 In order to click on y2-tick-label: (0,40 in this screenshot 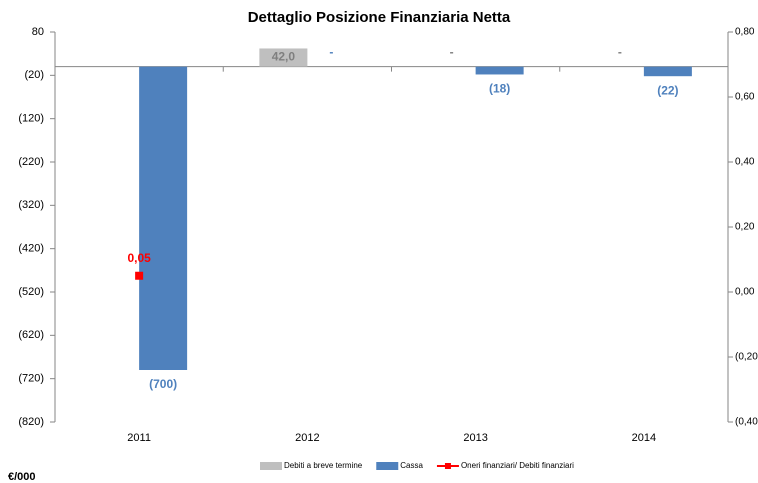, I will do `click(746, 422)`.